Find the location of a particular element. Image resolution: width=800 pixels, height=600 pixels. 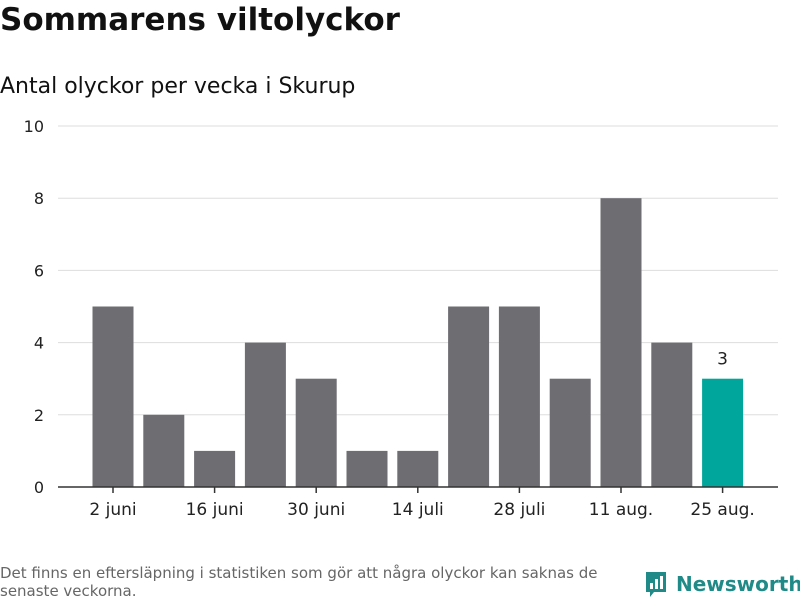

x-tick-label: 25 aug. is located at coordinates (722, 510).